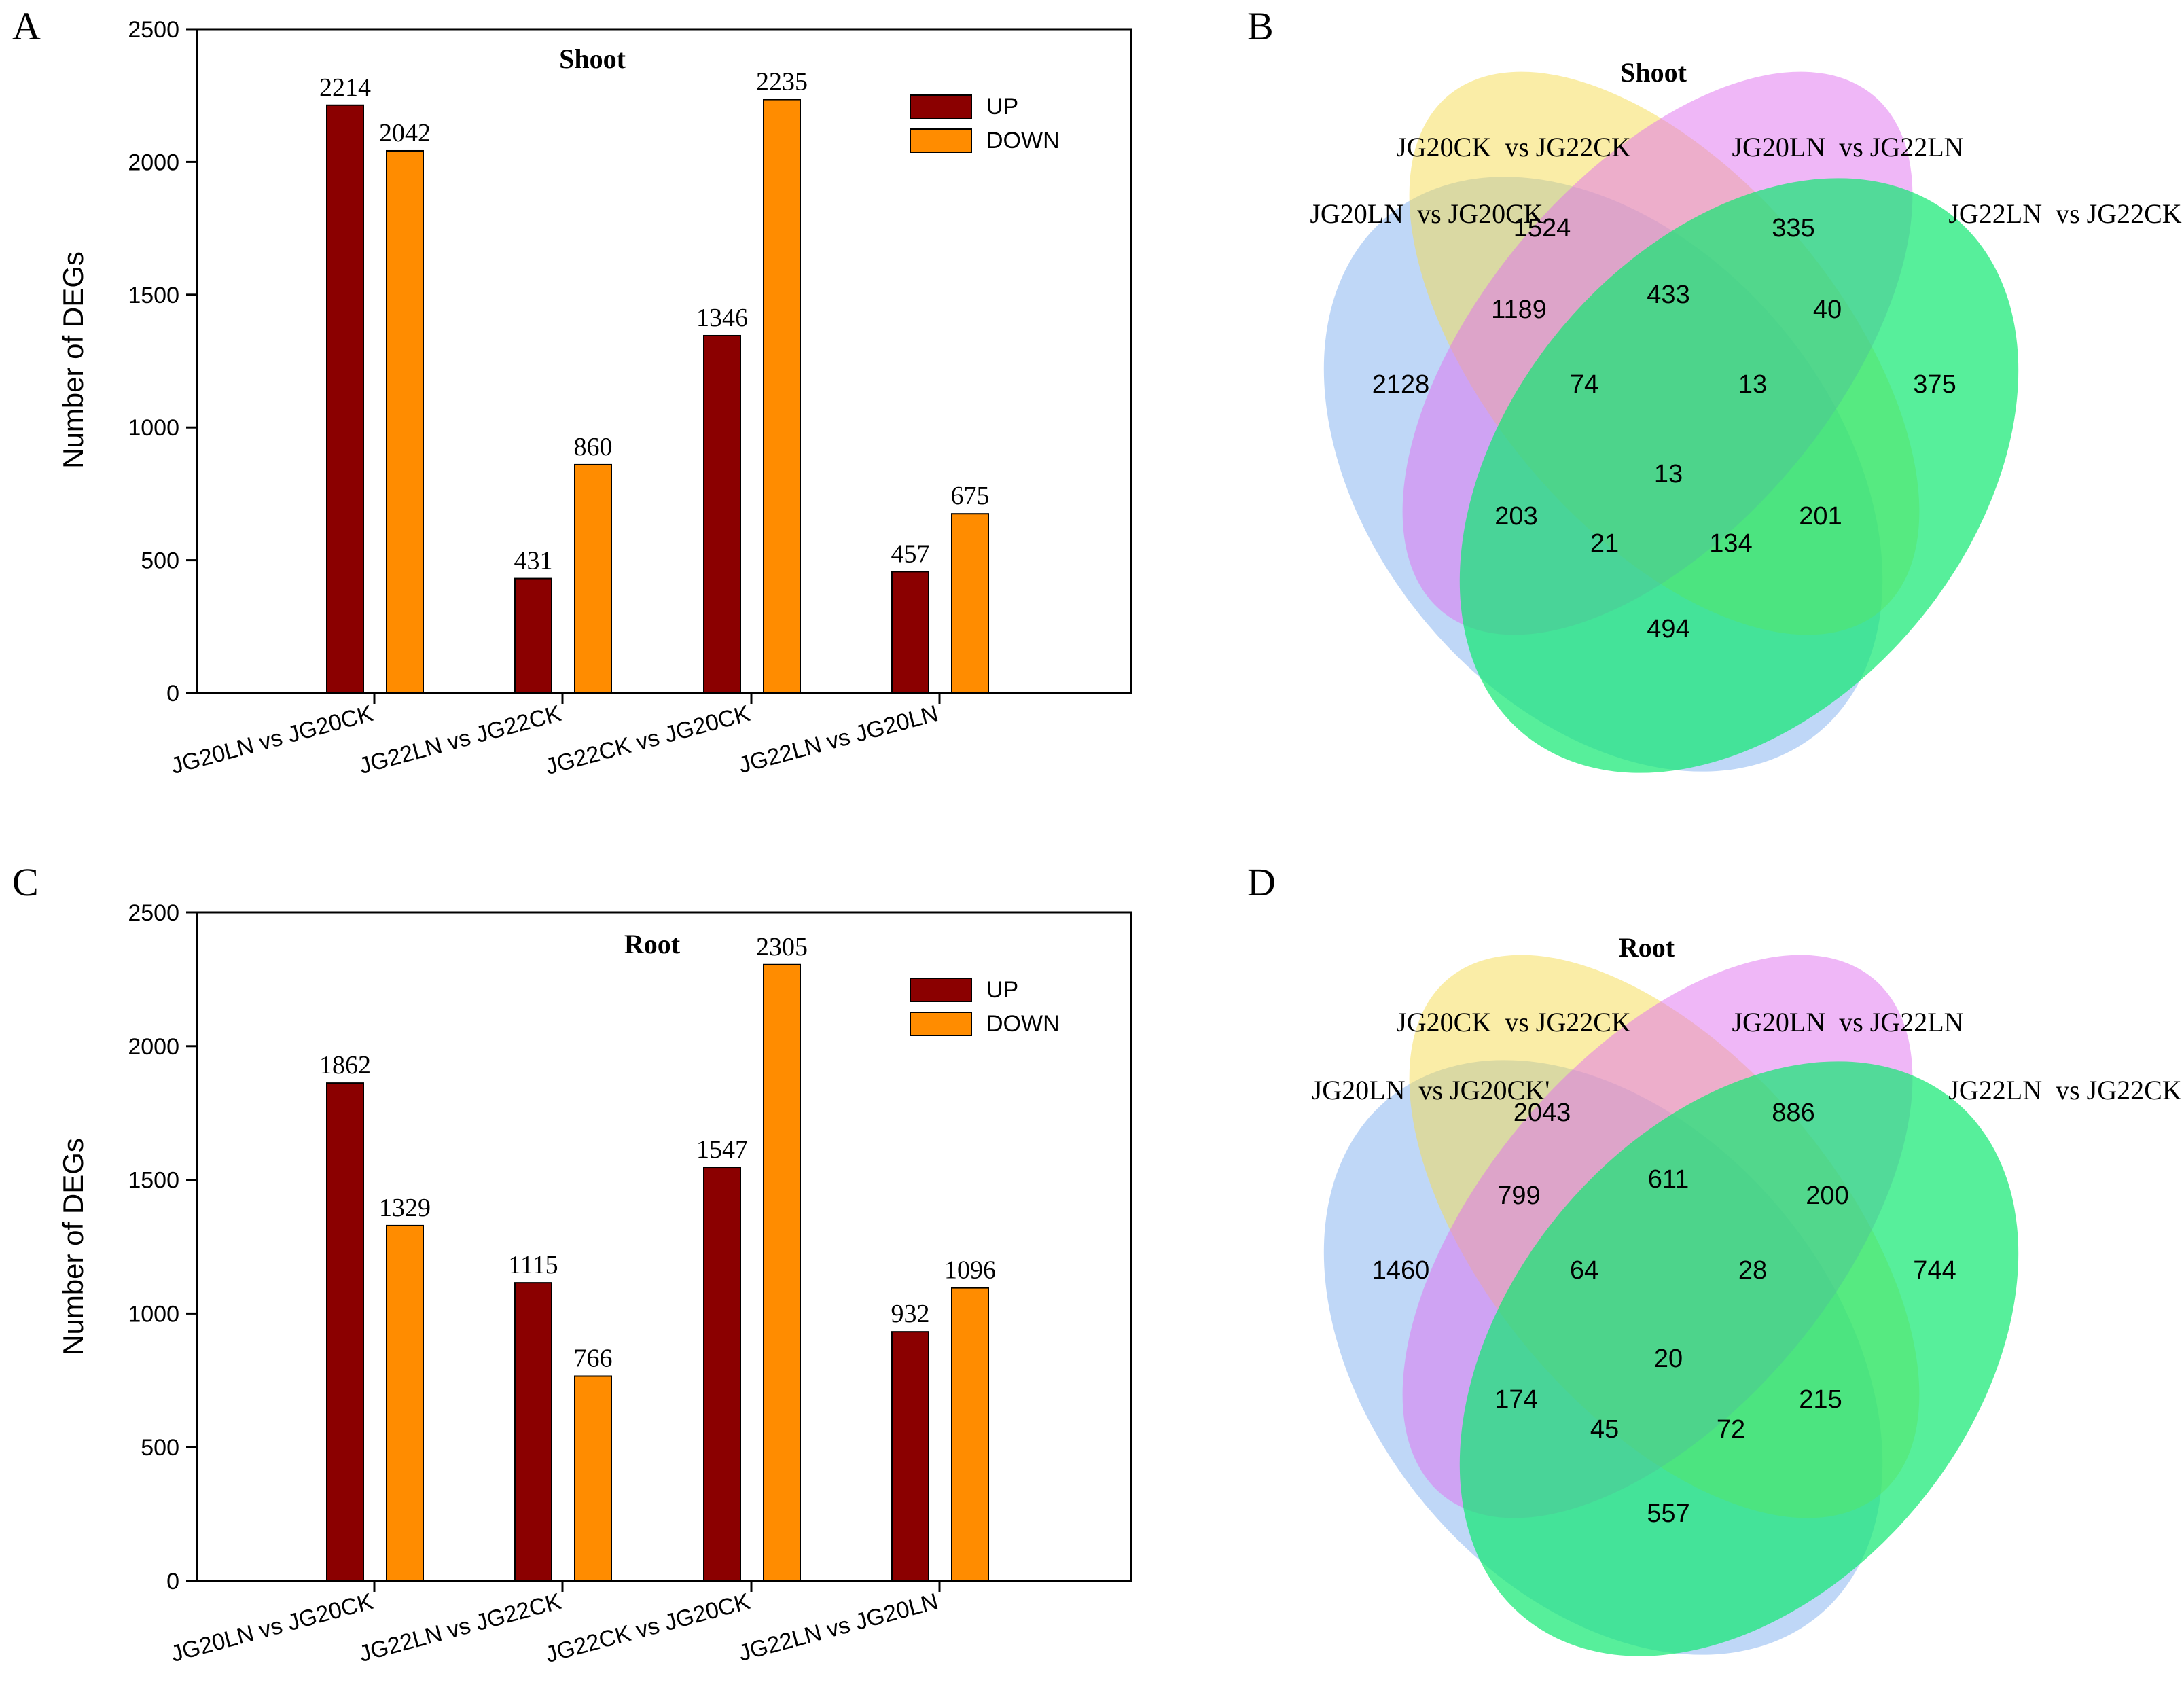 This screenshot has height=1708, width=2184. I want to click on y-tick-label: 500, so click(160, 1448).